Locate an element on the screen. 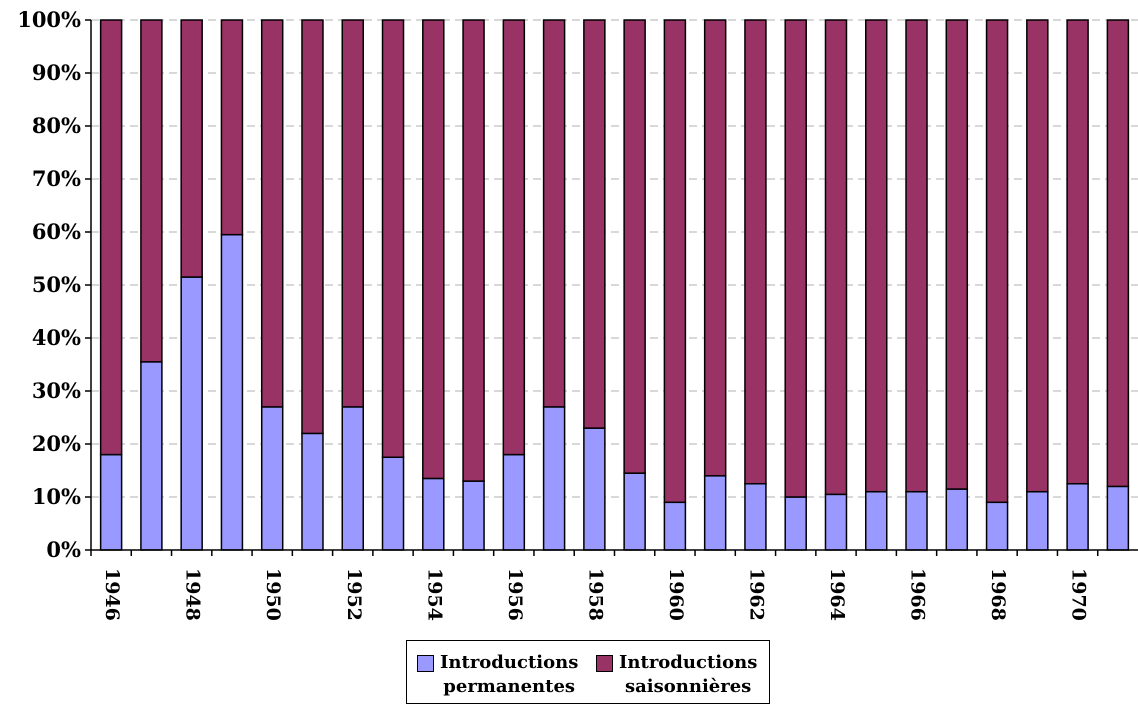  x-tick-label: 1962 is located at coordinates (756, 594).